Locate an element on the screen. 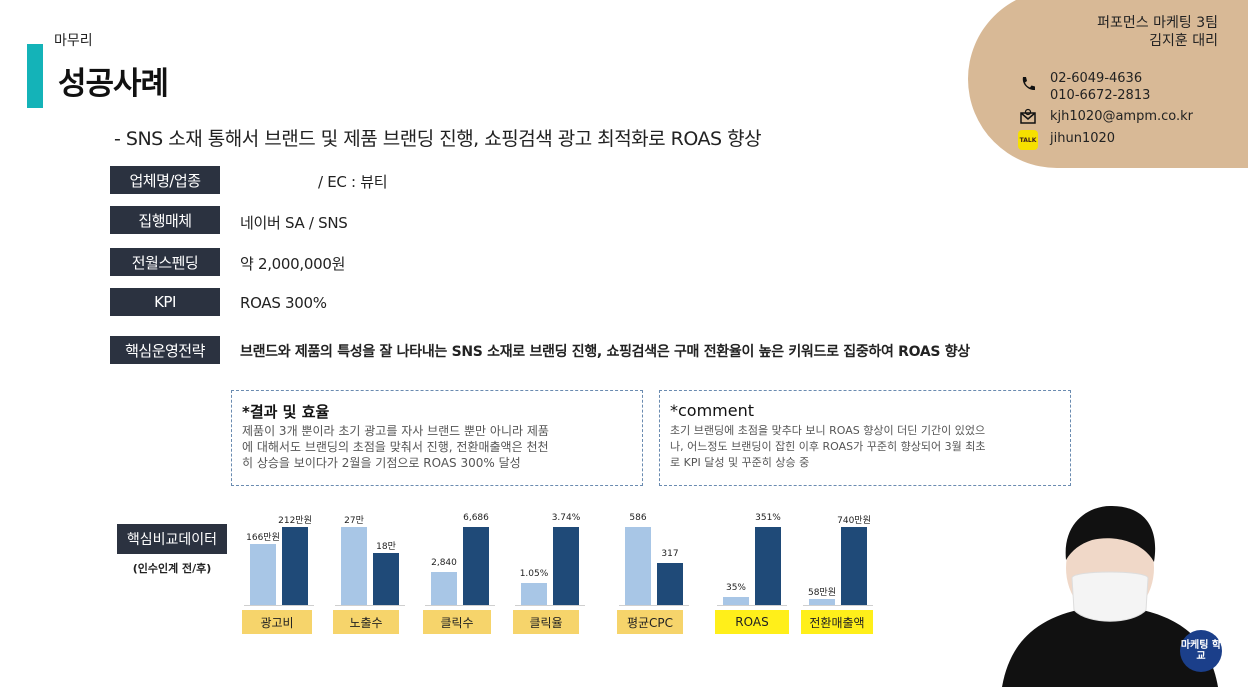 The width and height of the screenshot is (1248, 691). comment-line: 초기 브랜딩에 초점을 맞추다 보니 ROAS 향상이 더딘 기간이 있었으 is located at coordinates (828, 430).